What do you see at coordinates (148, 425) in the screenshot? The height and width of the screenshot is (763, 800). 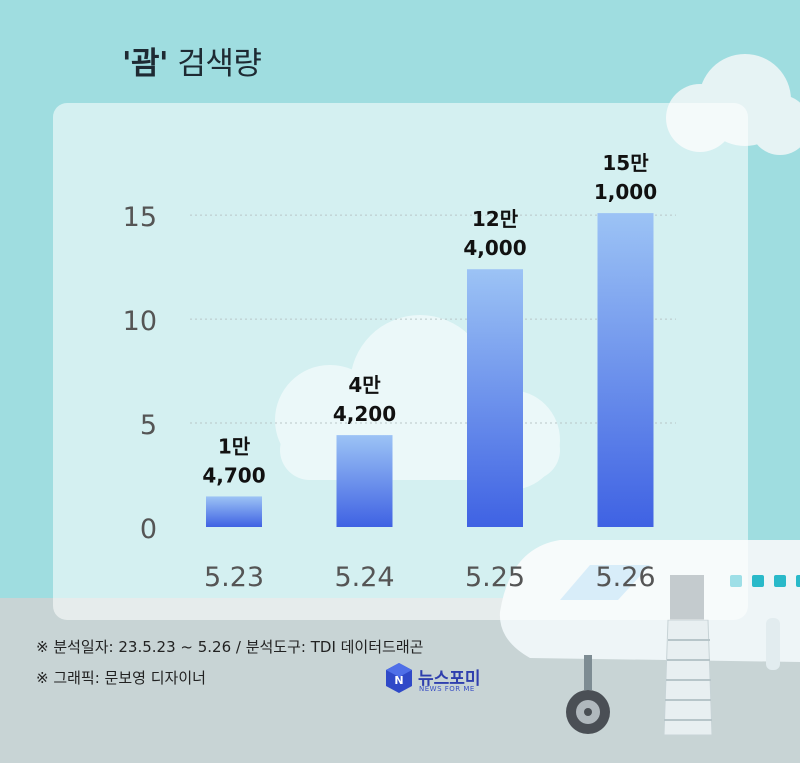 I see `y-tick-label: 5` at bounding box center [148, 425].